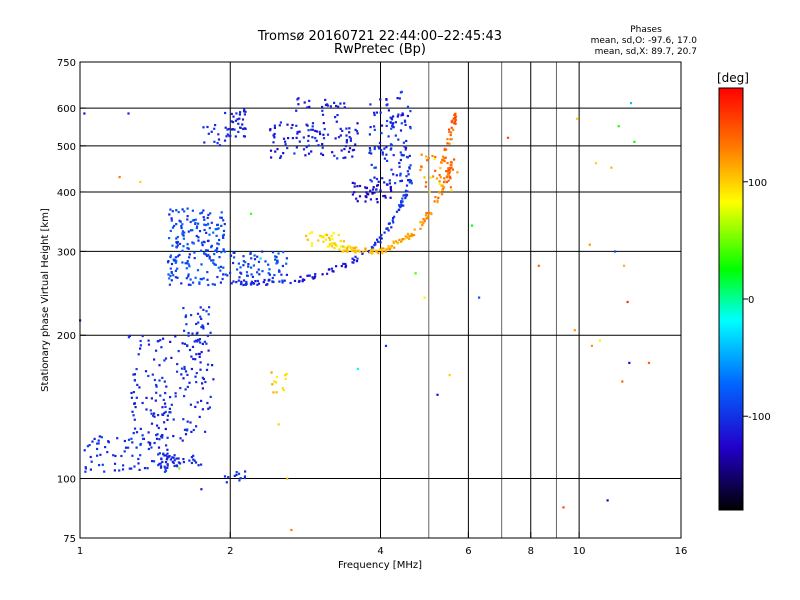  What do you see at coordinates (379, 36) in the screenshot?
I see `chart-title: Tromsø 20160721 22:44:00–22:45:43` at bounding box center [379, 36].